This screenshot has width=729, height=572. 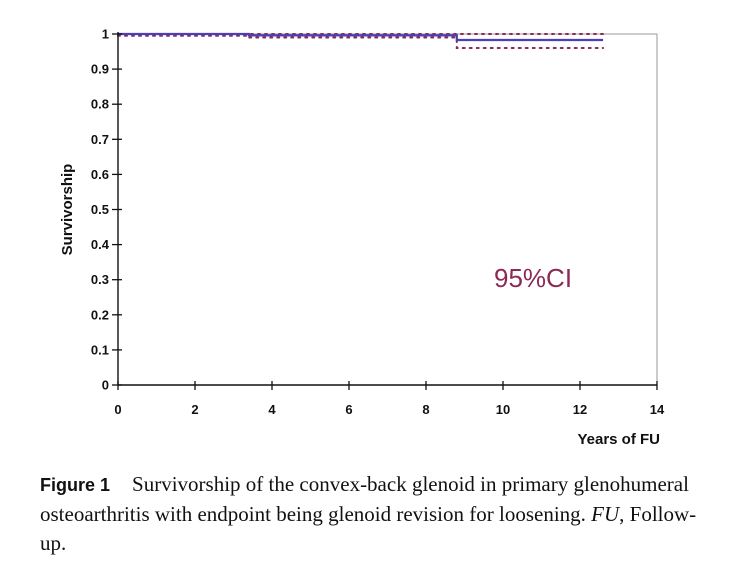 I want to click on ci-annotation: 95%CI, so click(x=533, y=278).